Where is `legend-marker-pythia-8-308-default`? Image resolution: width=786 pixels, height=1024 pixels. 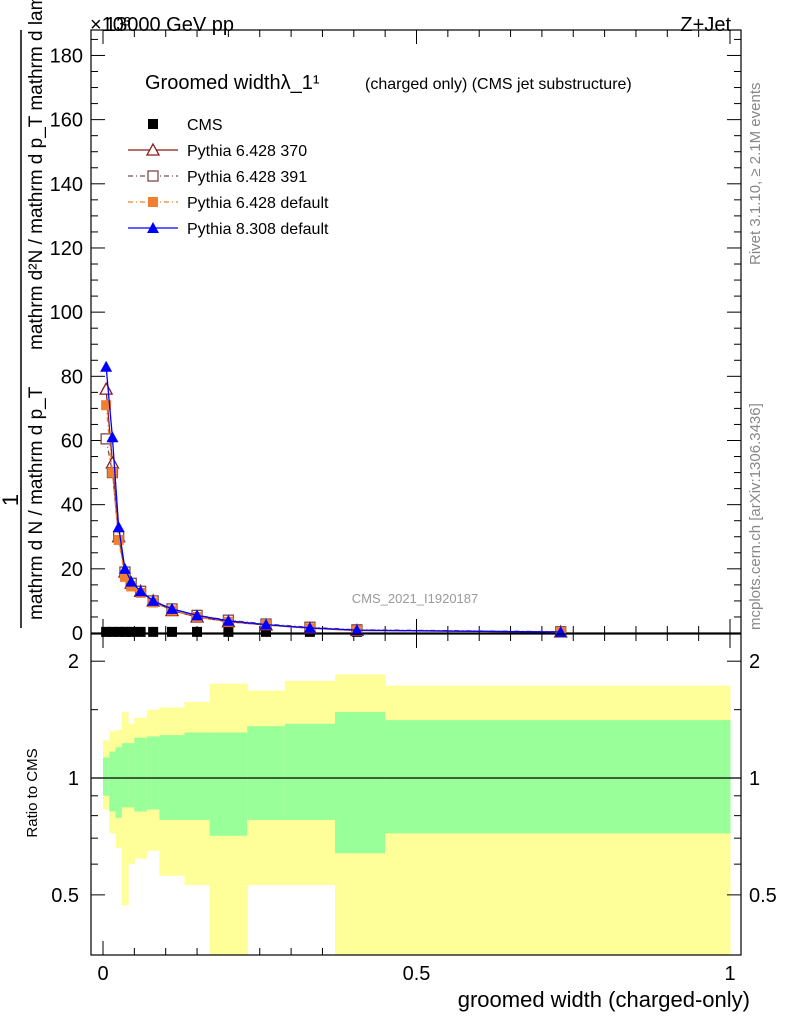
legend-marker-pythia-8-308-default is located at coordinates (153, 227).